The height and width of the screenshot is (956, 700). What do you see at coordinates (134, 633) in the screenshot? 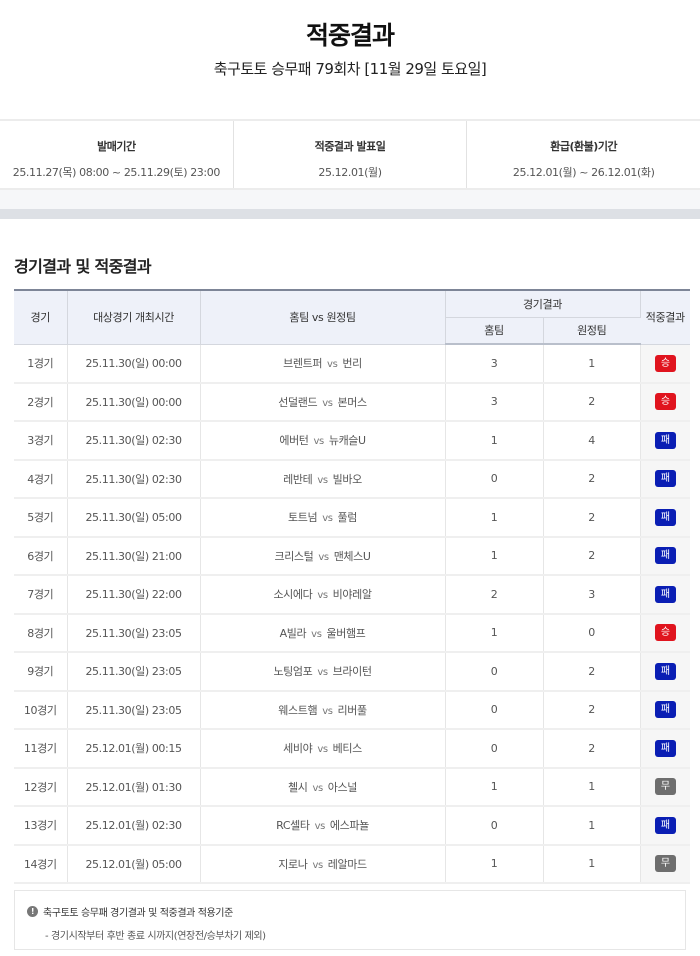
I see `match-time: 25.11.30(일) 23:05` at bounding box center [134, 633].